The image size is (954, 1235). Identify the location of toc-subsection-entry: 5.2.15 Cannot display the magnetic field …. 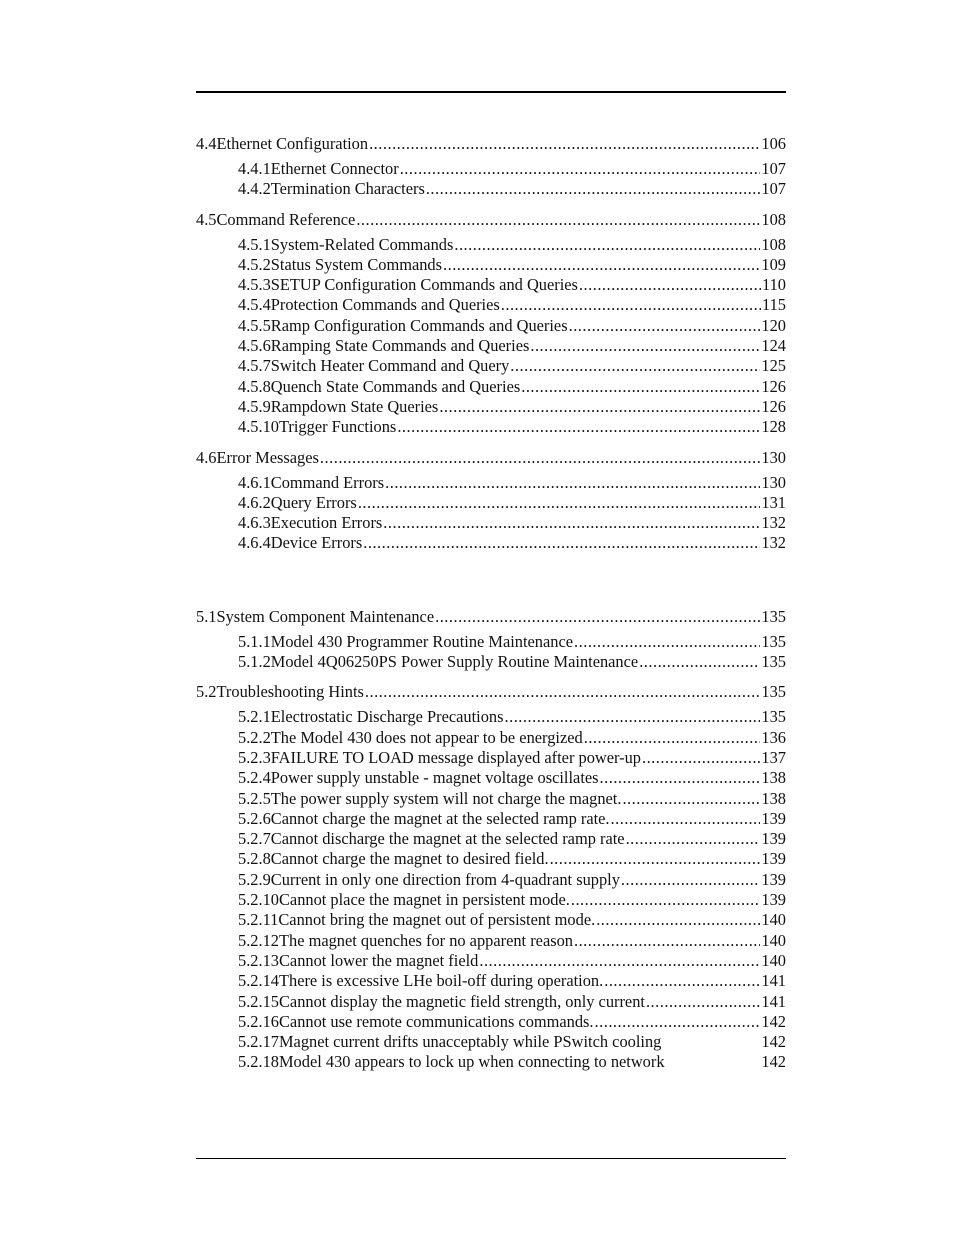
(491, 1002).